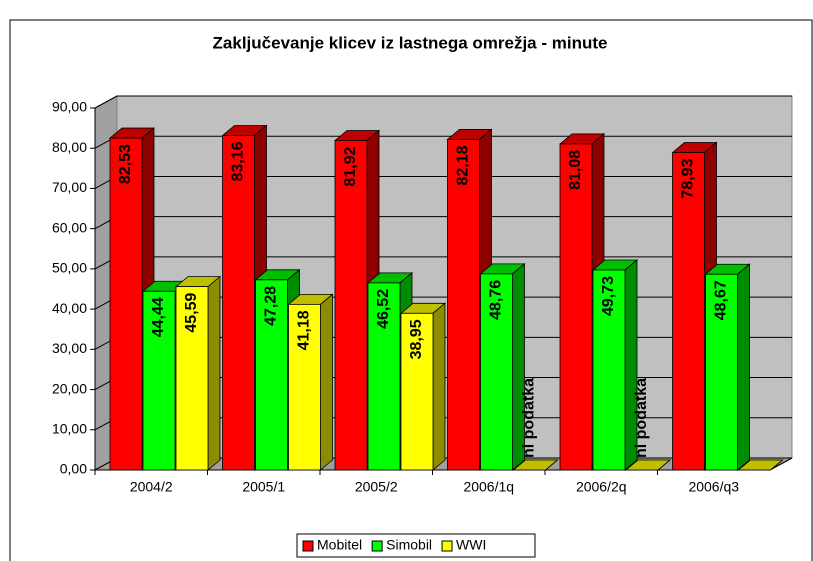 The height and width of the screenshot is (561, 813). I want to click on x-tick-label: 2004/2, so click(151, 487).